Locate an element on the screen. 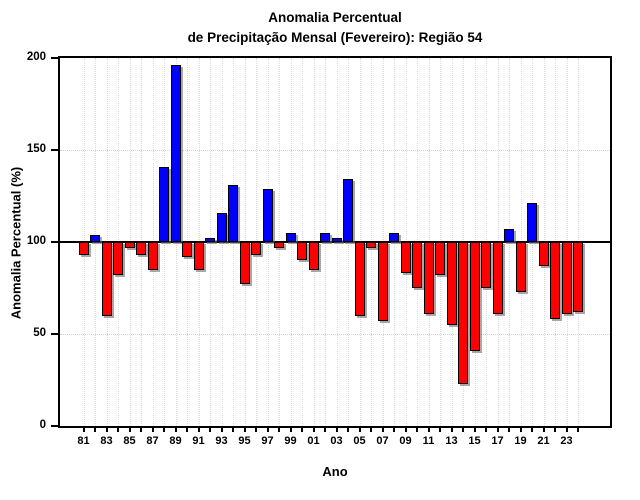 Image resolution: width=640 pixels, height=500 pixels. x-axis-title: Ano is located at coordinates (335, 471).